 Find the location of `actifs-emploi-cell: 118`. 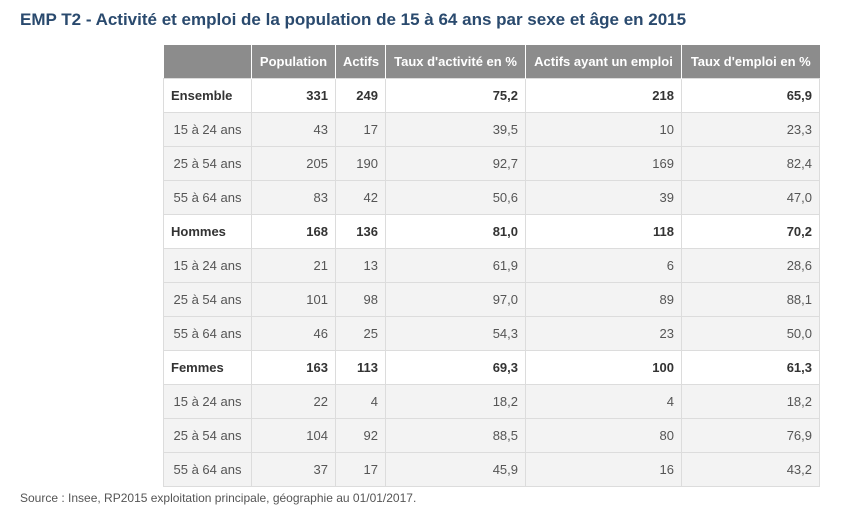

actifs-emploi-cell: 118 is located at coordinates (603, 231).